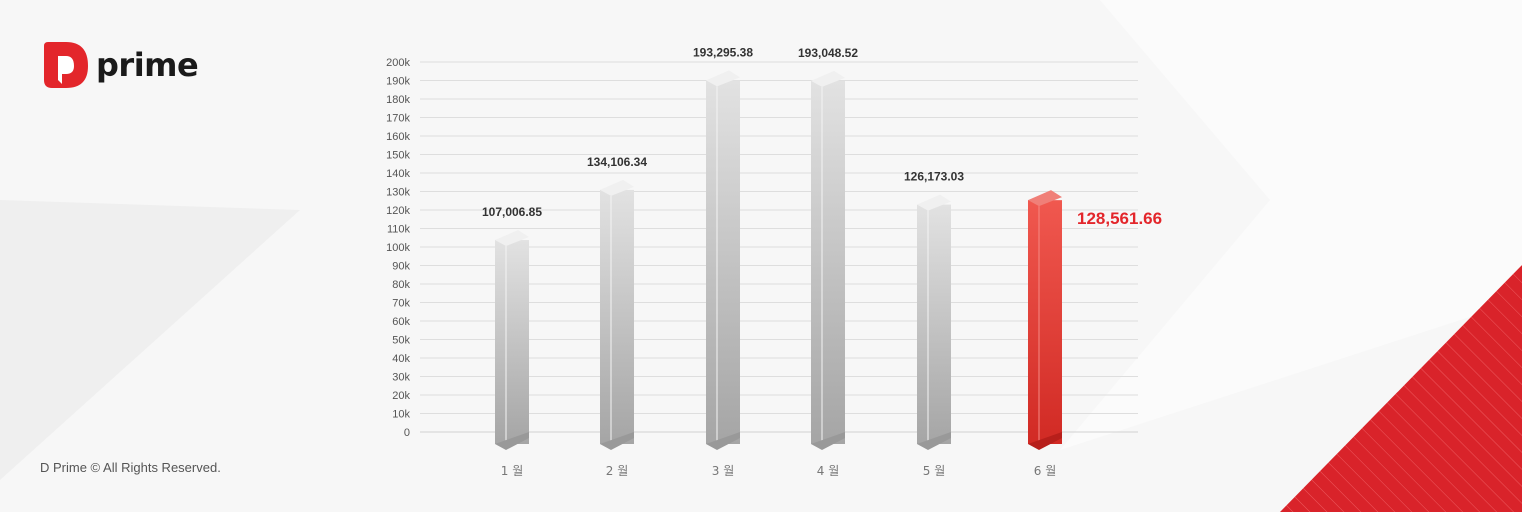  I want to click on x-tick-label: 2 월, so click(617, 471).